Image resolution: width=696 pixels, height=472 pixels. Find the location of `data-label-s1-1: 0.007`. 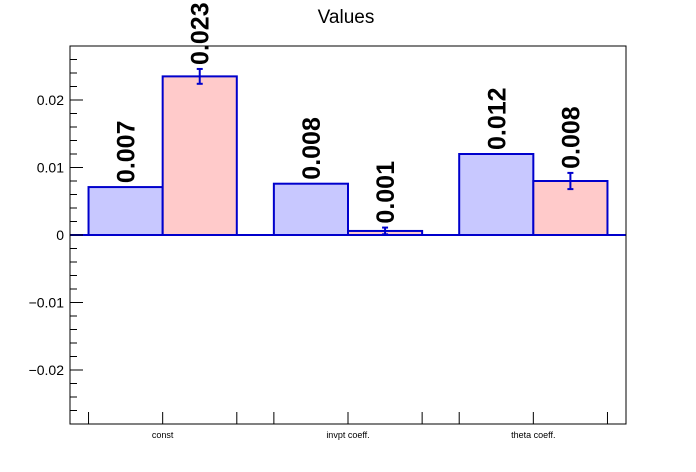

data-label-s1-1: 0.007 is located at coordinates (127, 152).